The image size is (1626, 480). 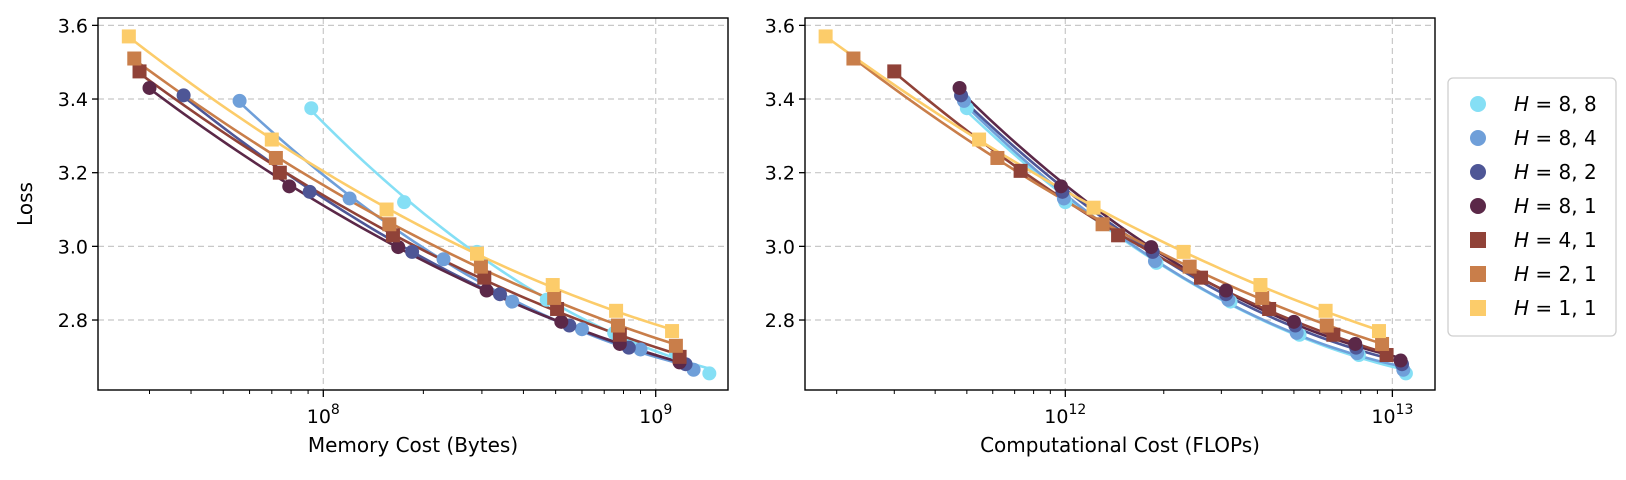 I want to click on x-axis-label: Computational Cost (FLOPs), so click(x=1120, y=445).